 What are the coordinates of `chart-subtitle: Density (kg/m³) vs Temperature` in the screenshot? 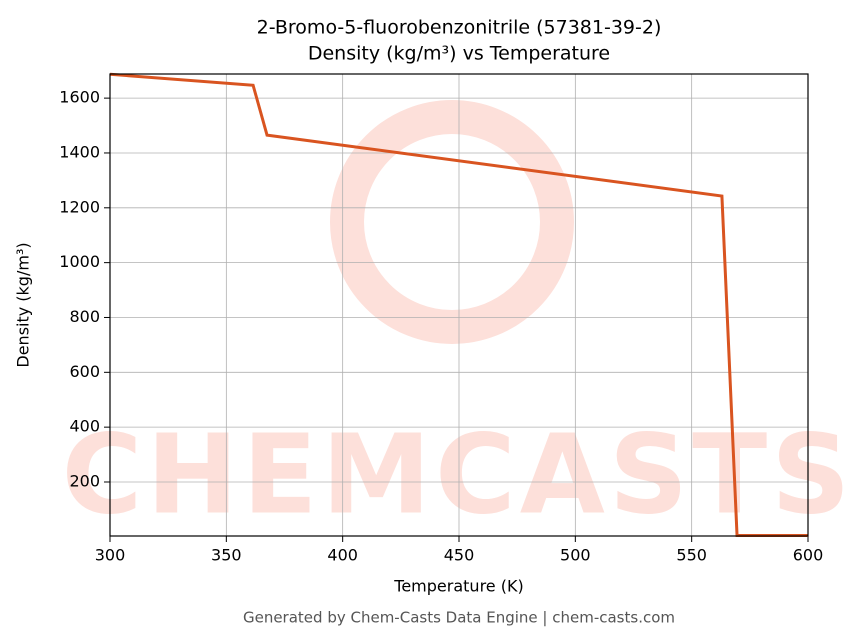 It's located at (459, 54).